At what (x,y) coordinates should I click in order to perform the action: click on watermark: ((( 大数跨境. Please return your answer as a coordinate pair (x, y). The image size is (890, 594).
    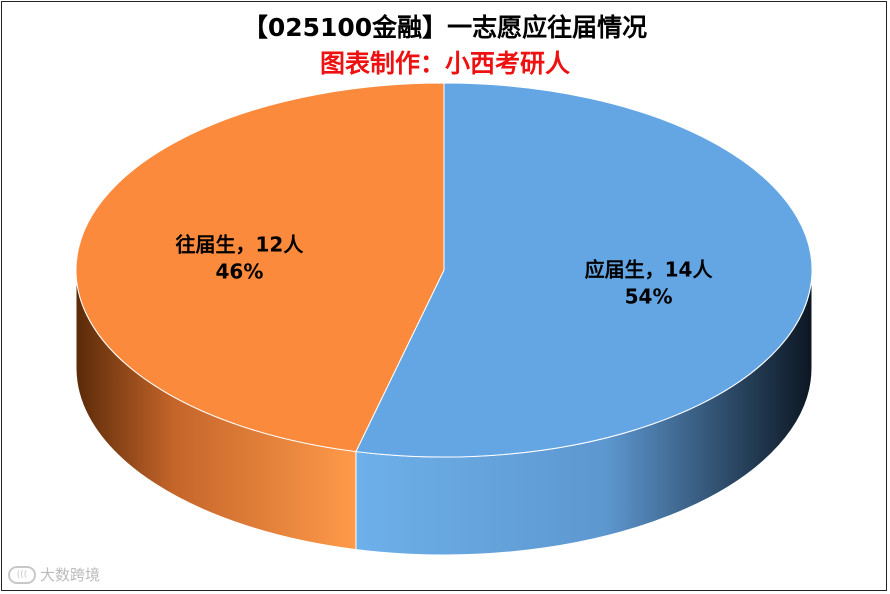
    Looking at the image, I should click on (54, 574).